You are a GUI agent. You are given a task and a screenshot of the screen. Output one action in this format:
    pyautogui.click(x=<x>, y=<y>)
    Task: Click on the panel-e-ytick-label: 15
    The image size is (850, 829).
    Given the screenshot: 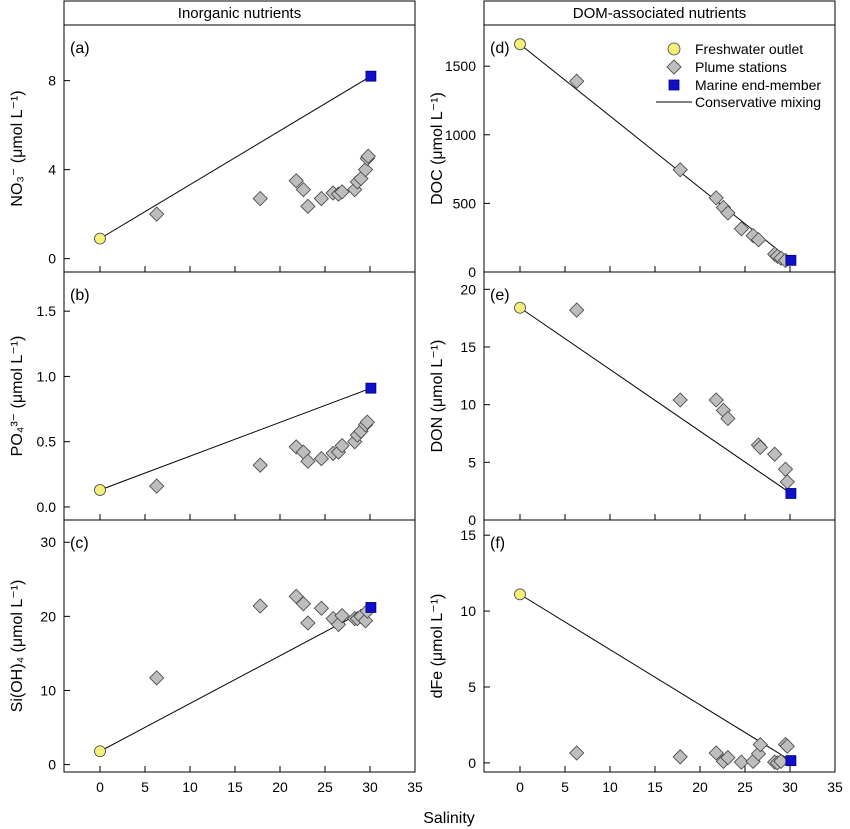 What is the action you would take?
    pyautogui.click(x=468, y=347)
    